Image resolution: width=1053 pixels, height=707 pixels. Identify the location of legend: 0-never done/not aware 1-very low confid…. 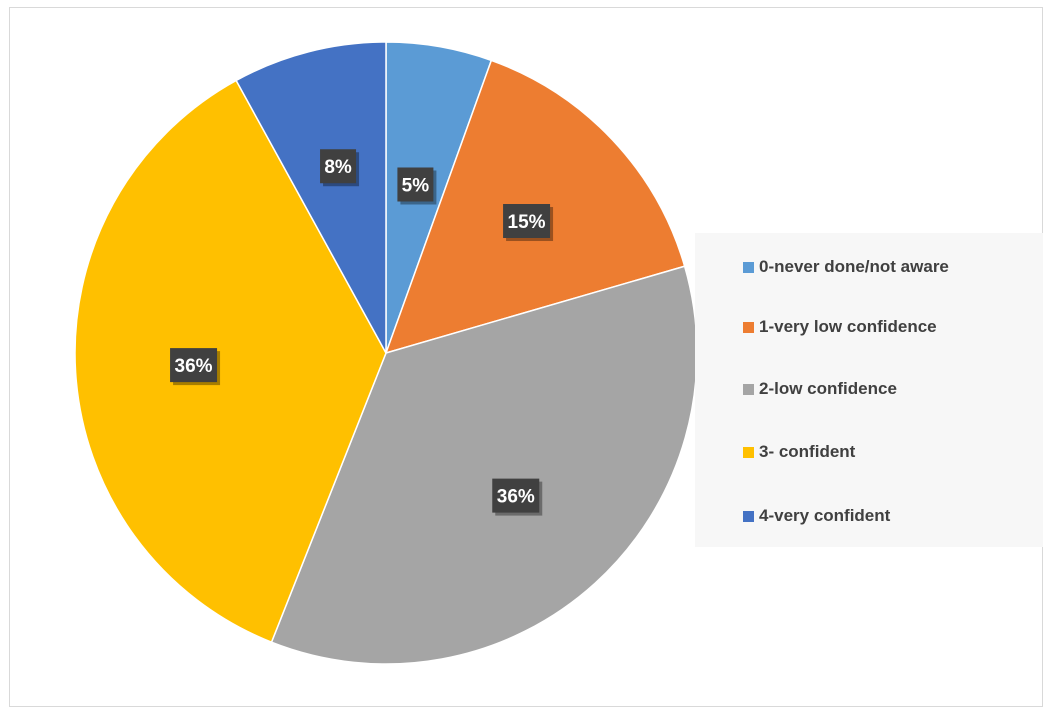
(869, 390).